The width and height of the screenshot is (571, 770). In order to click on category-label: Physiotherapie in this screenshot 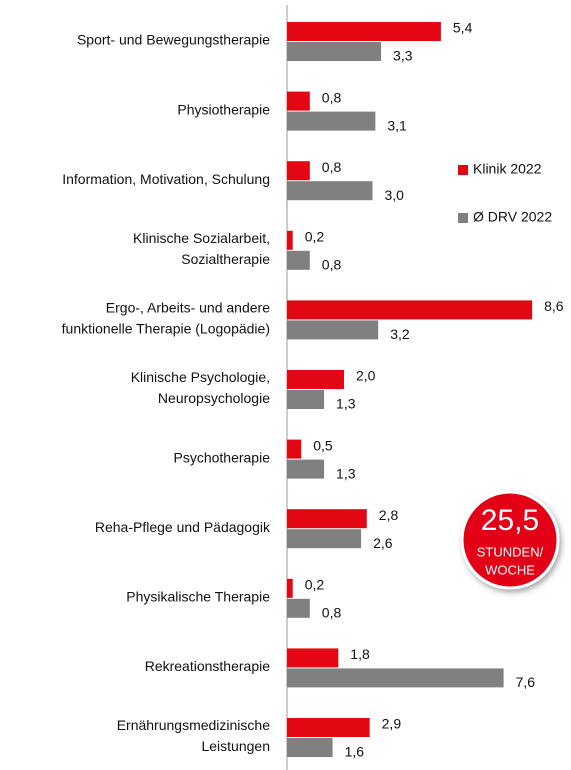, I will do `click(223, 109)`.